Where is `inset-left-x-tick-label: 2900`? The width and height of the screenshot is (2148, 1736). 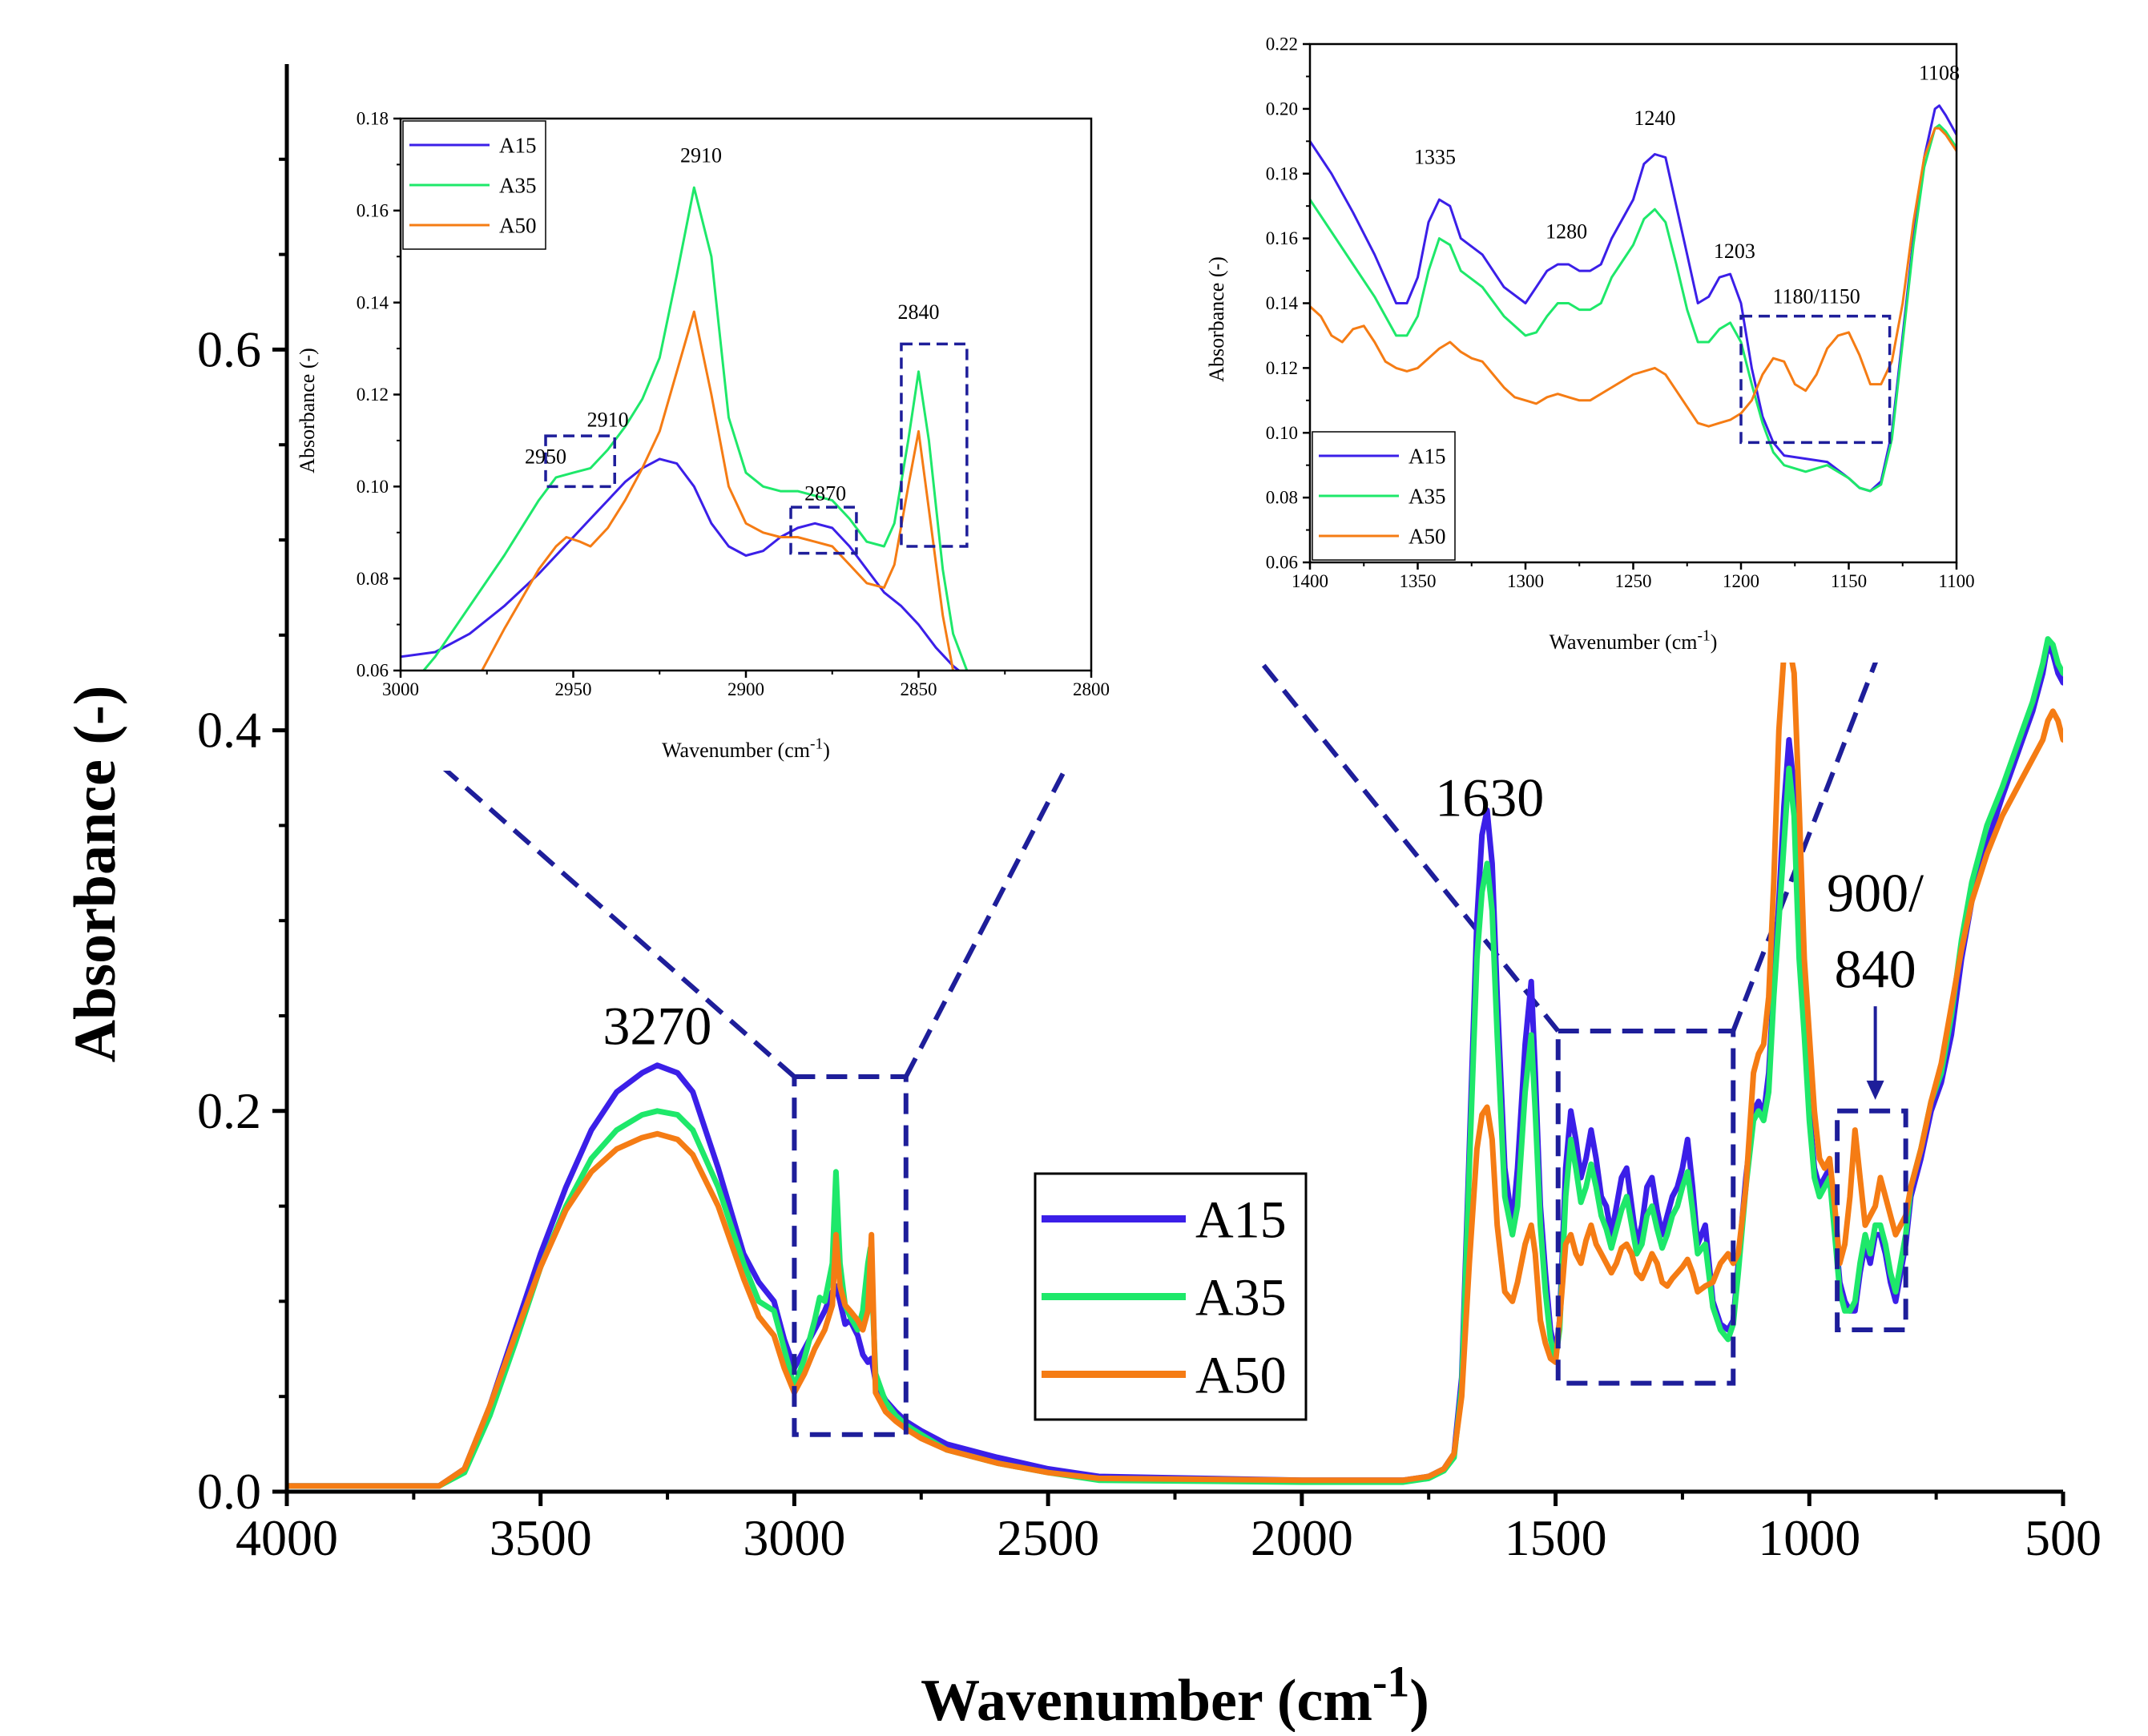
inset-left-x-tick-label: 2900 is located at coordinates (746, 689).